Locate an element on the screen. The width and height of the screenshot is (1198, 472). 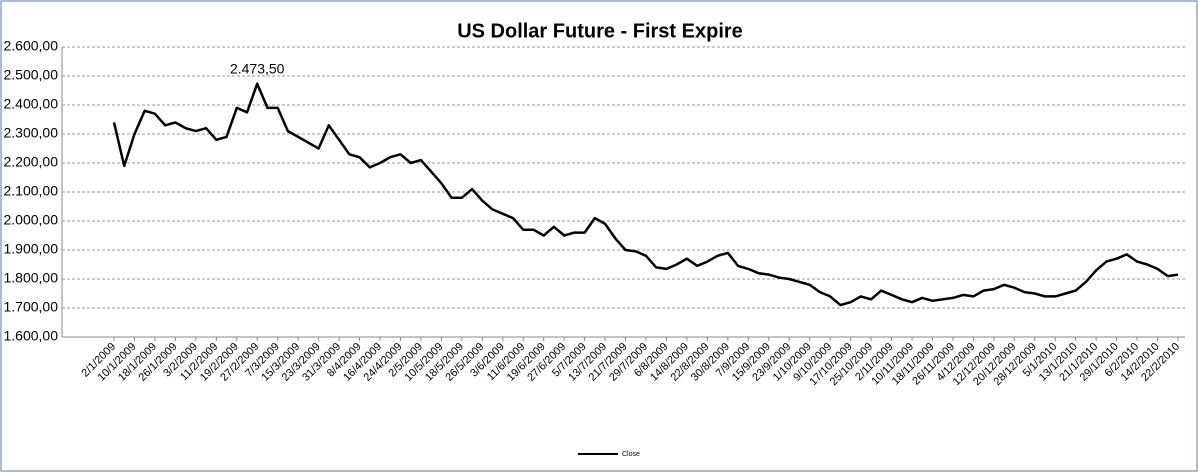
y-tick-label: 2.300,00 is located at coordinates (31, 133).